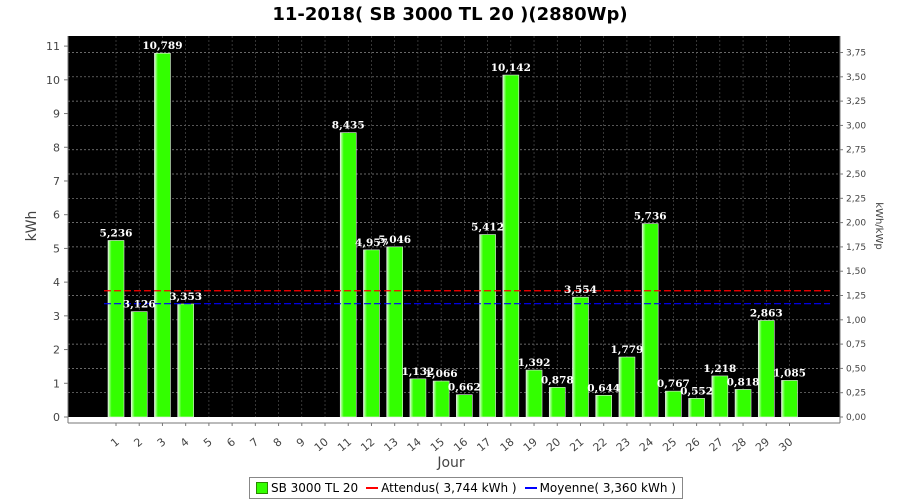 The image size is (900, 500). Describe the element at coordinates (534, 363) in the screenshot. I see `data-label: 1,392` at that location.